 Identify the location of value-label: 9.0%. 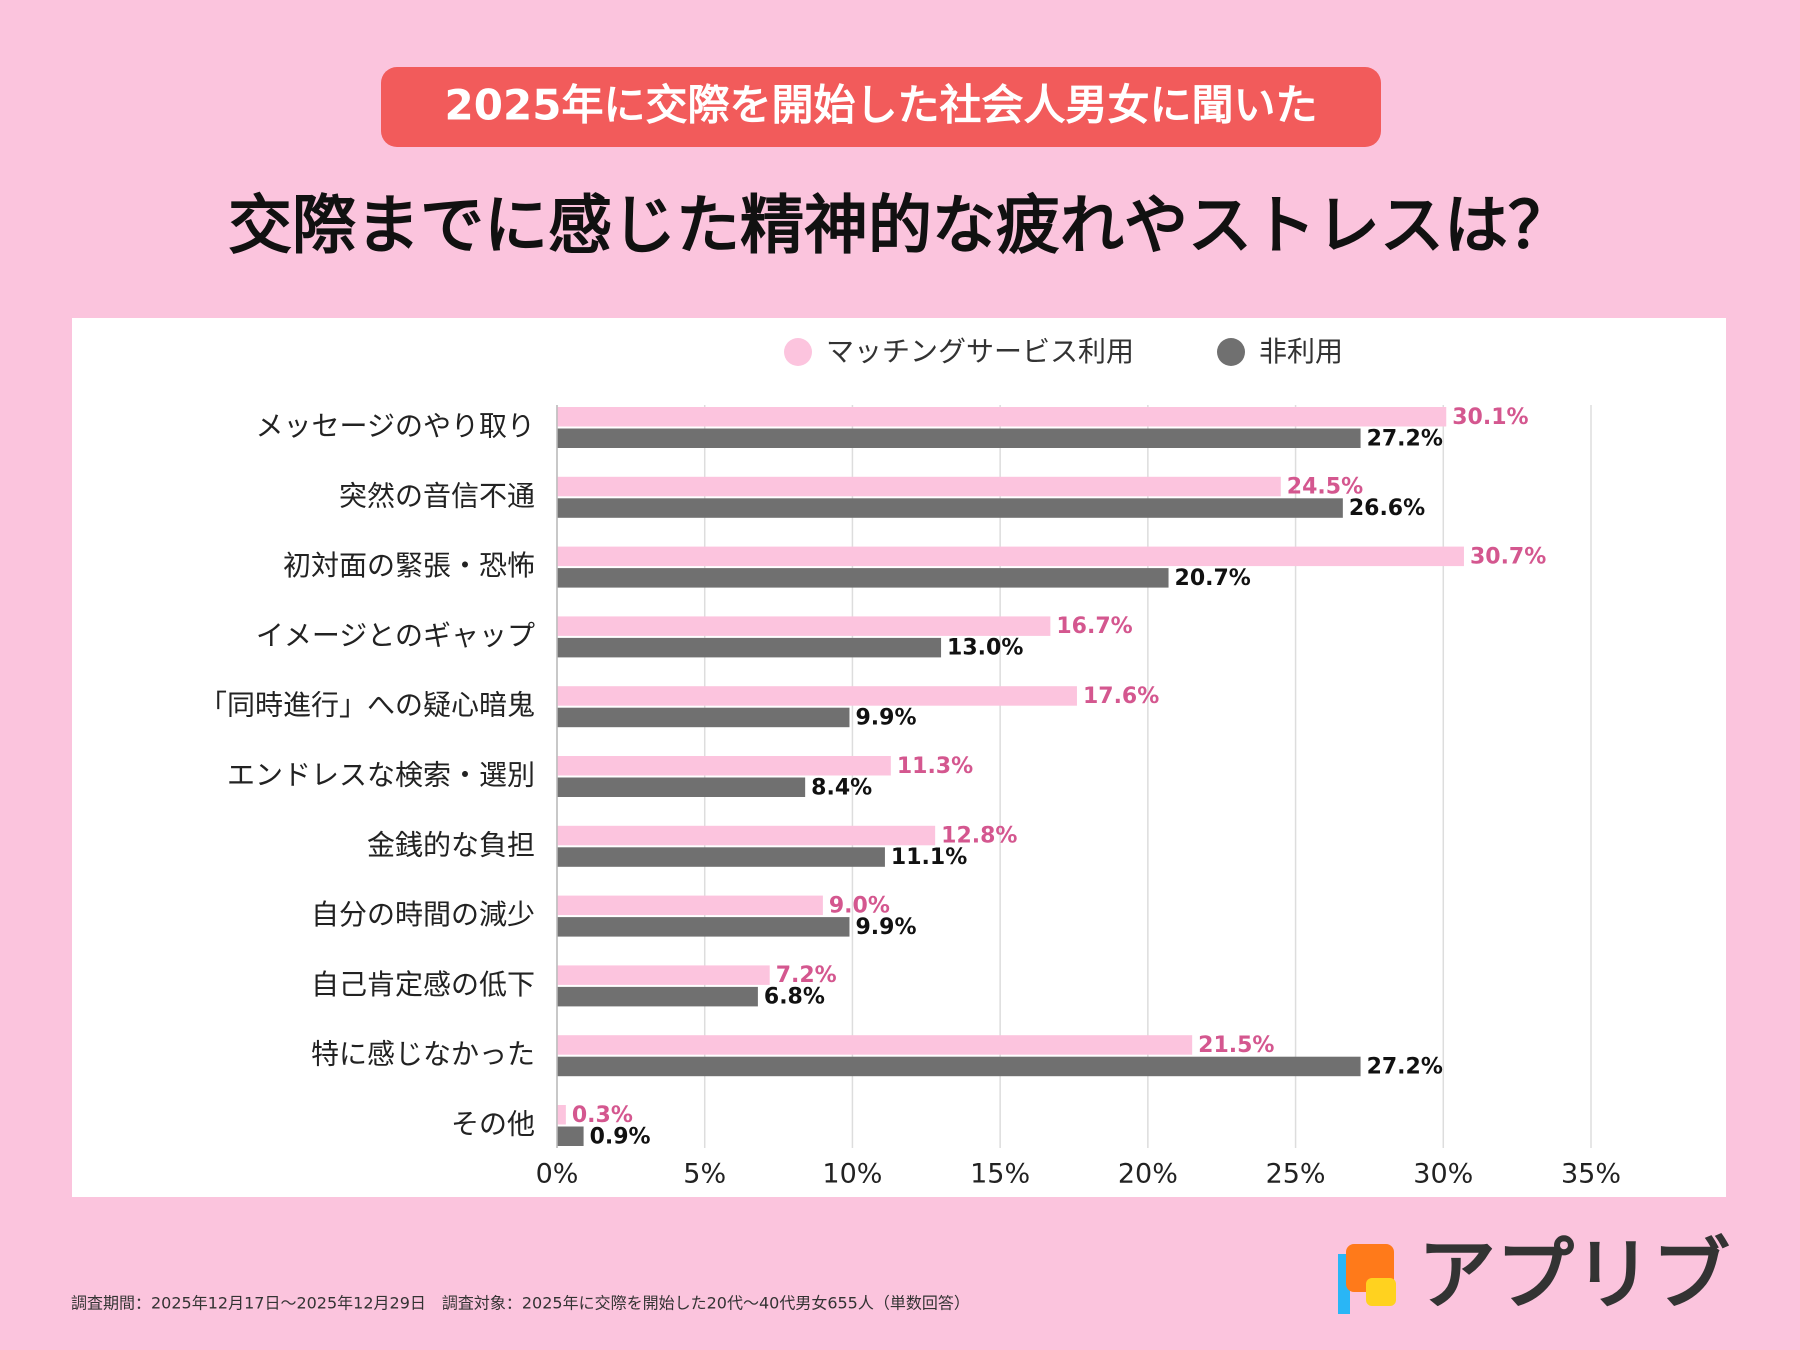
(859, 905).